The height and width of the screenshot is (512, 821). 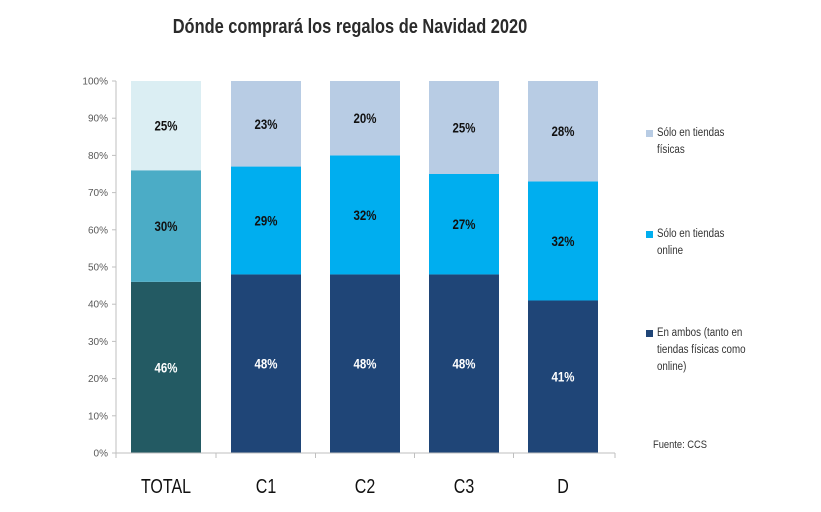 What do you see at coordinates (266, 486) in the screenshot?
I see `x-category-label: C1` at bounding box center [266, 486].